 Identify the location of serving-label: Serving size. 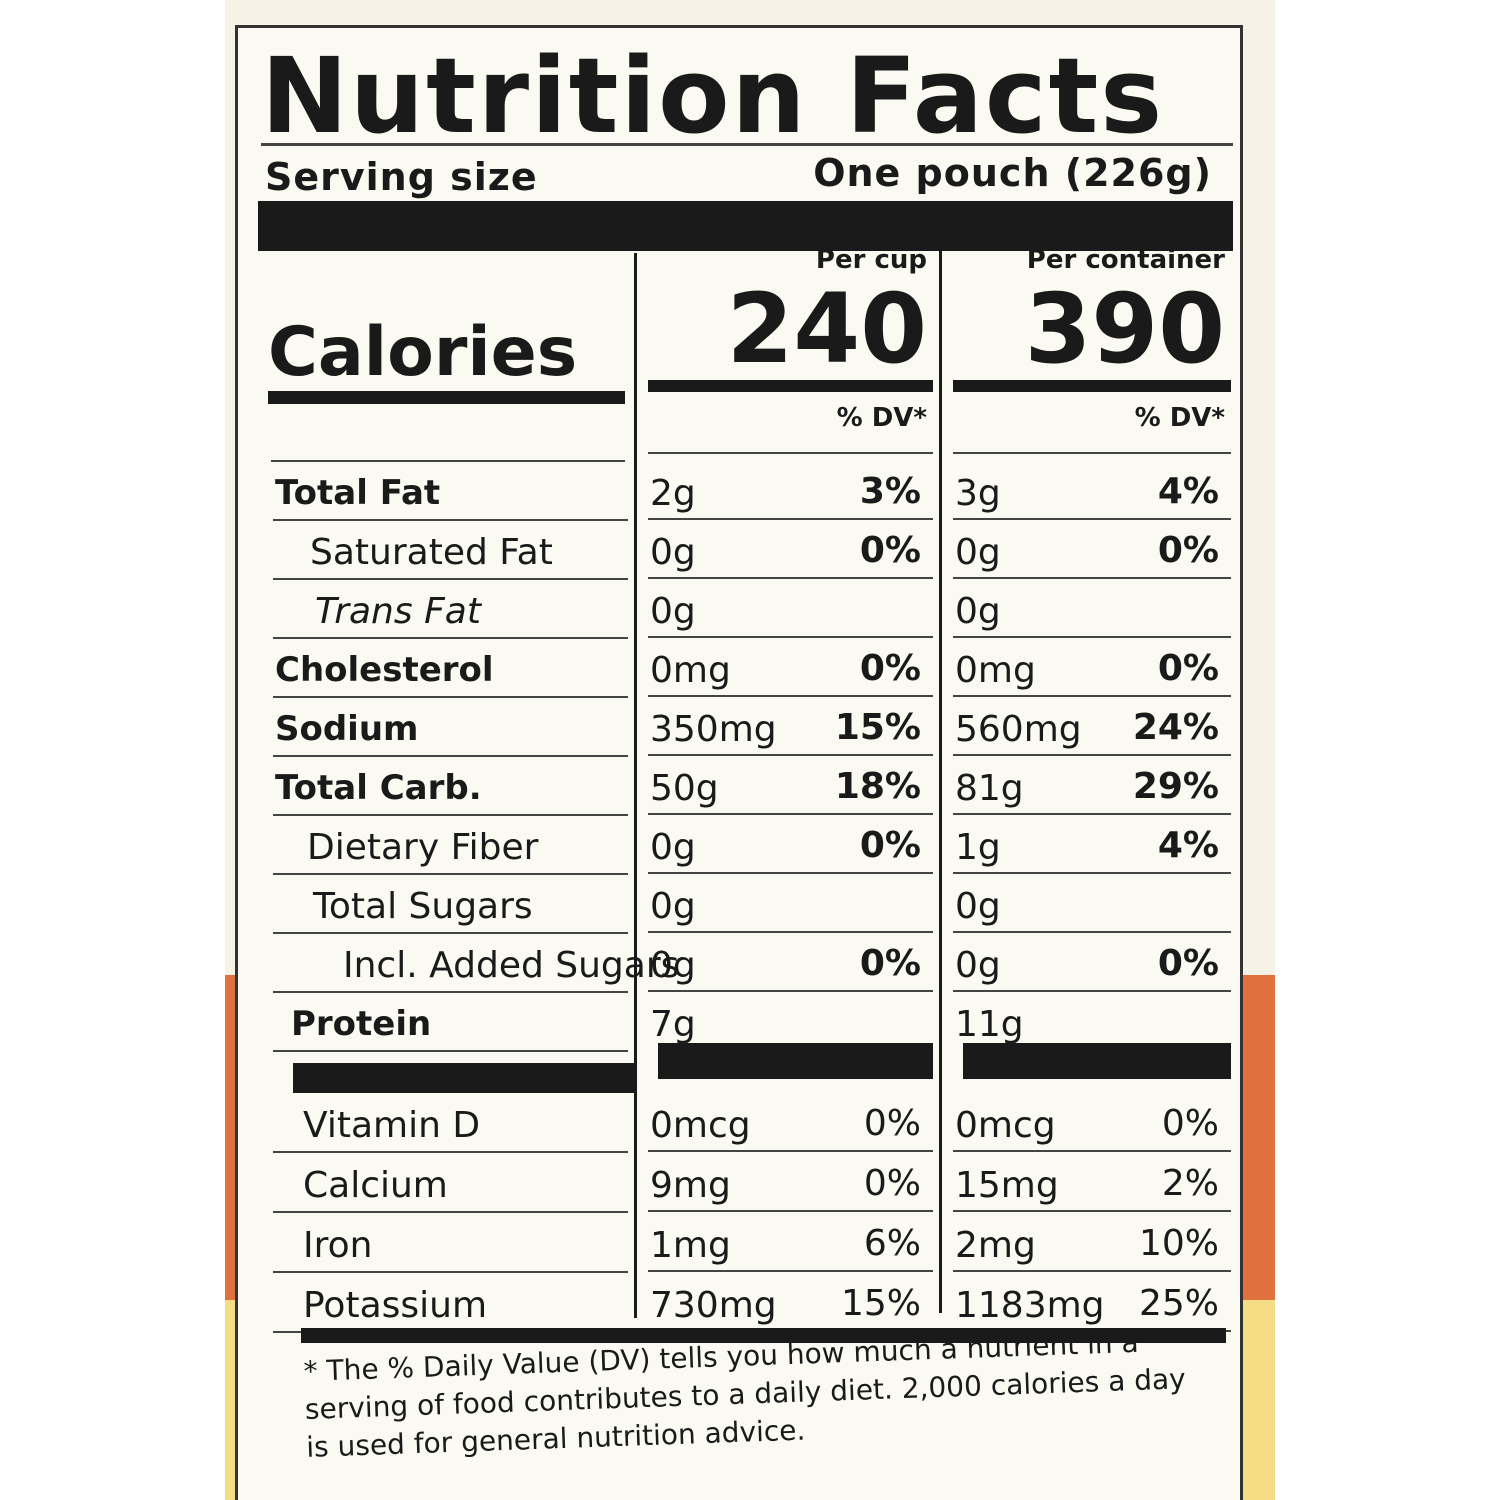
(401, 177).